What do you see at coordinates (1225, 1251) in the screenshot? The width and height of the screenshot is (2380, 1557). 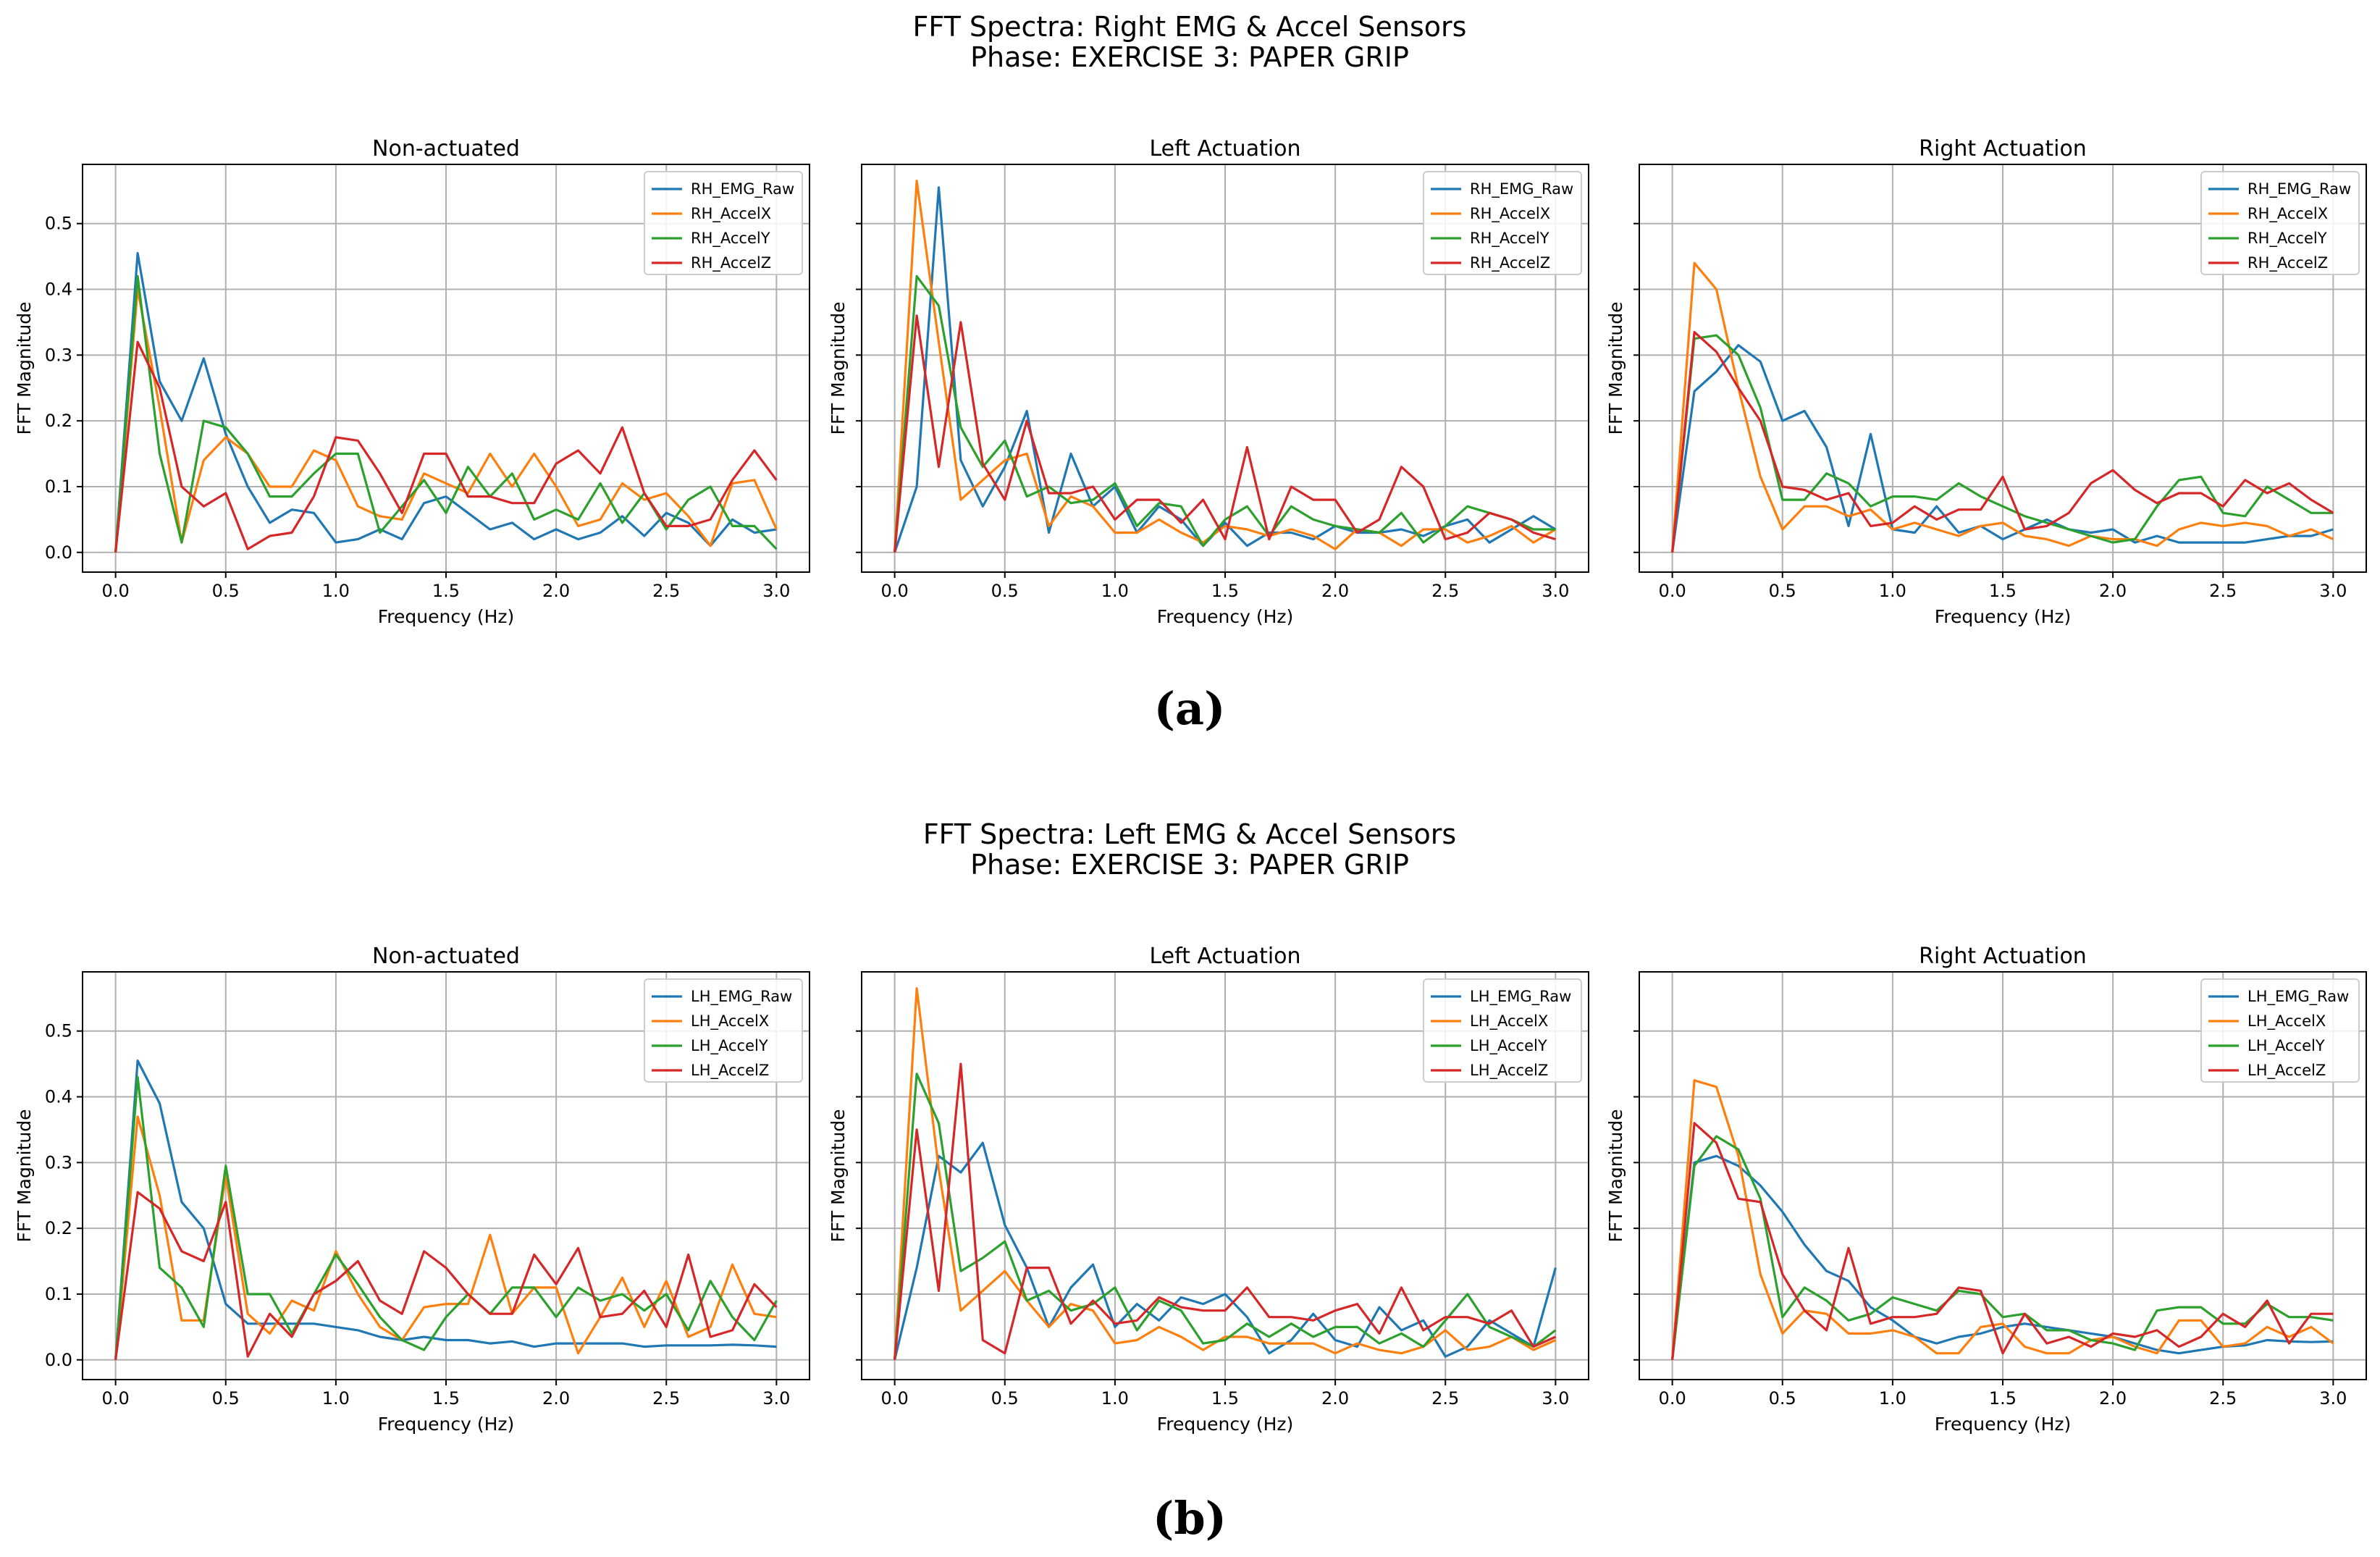 I see `series-line-LH_EMG_Raw` at bounding box center [1225, 1251].